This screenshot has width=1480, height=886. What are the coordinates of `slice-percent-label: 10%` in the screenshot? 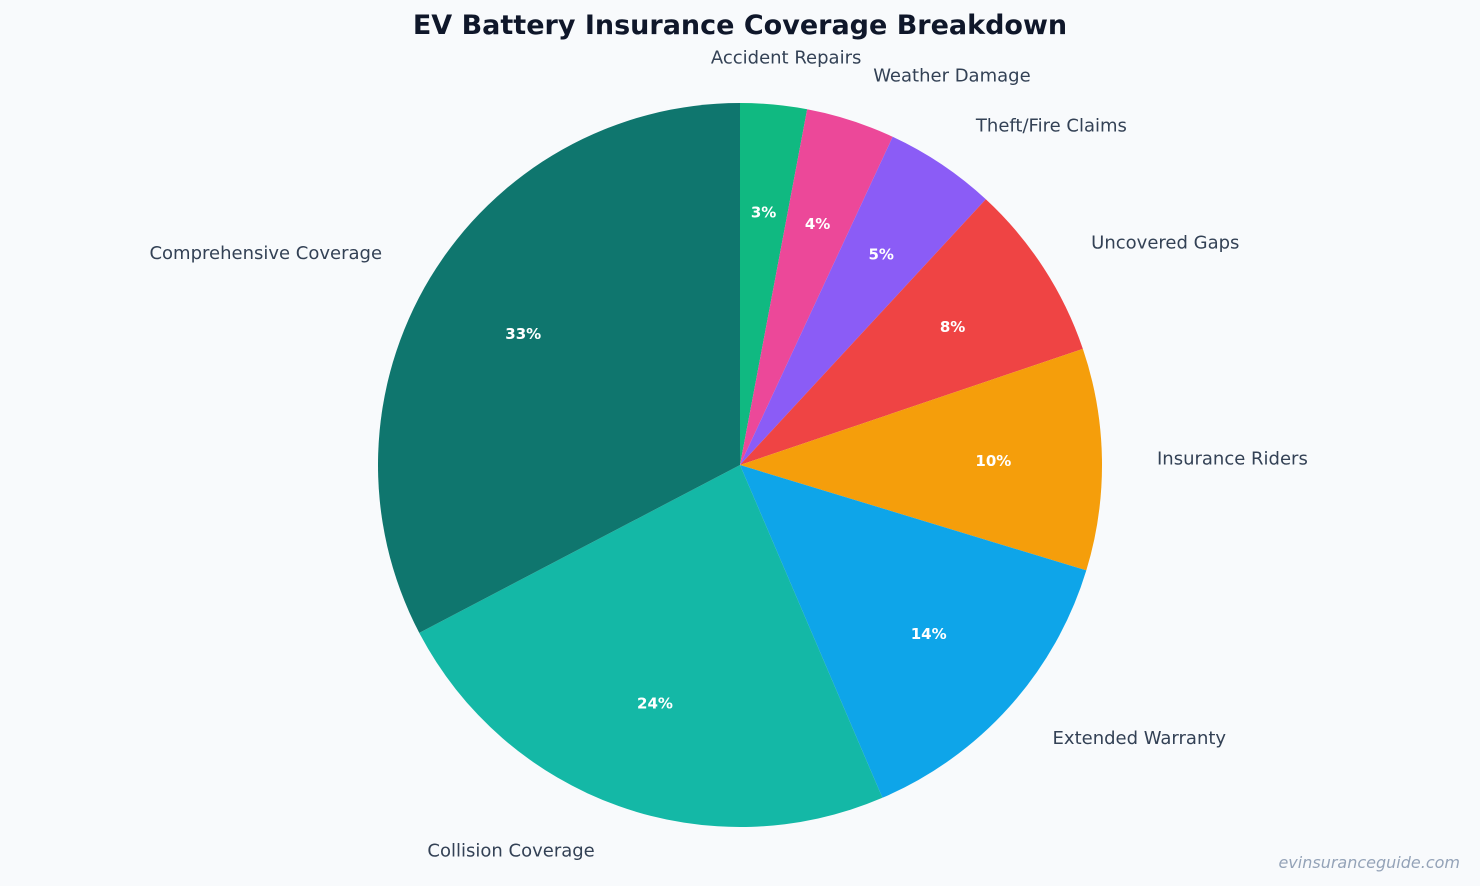 It's located at (993, 461).